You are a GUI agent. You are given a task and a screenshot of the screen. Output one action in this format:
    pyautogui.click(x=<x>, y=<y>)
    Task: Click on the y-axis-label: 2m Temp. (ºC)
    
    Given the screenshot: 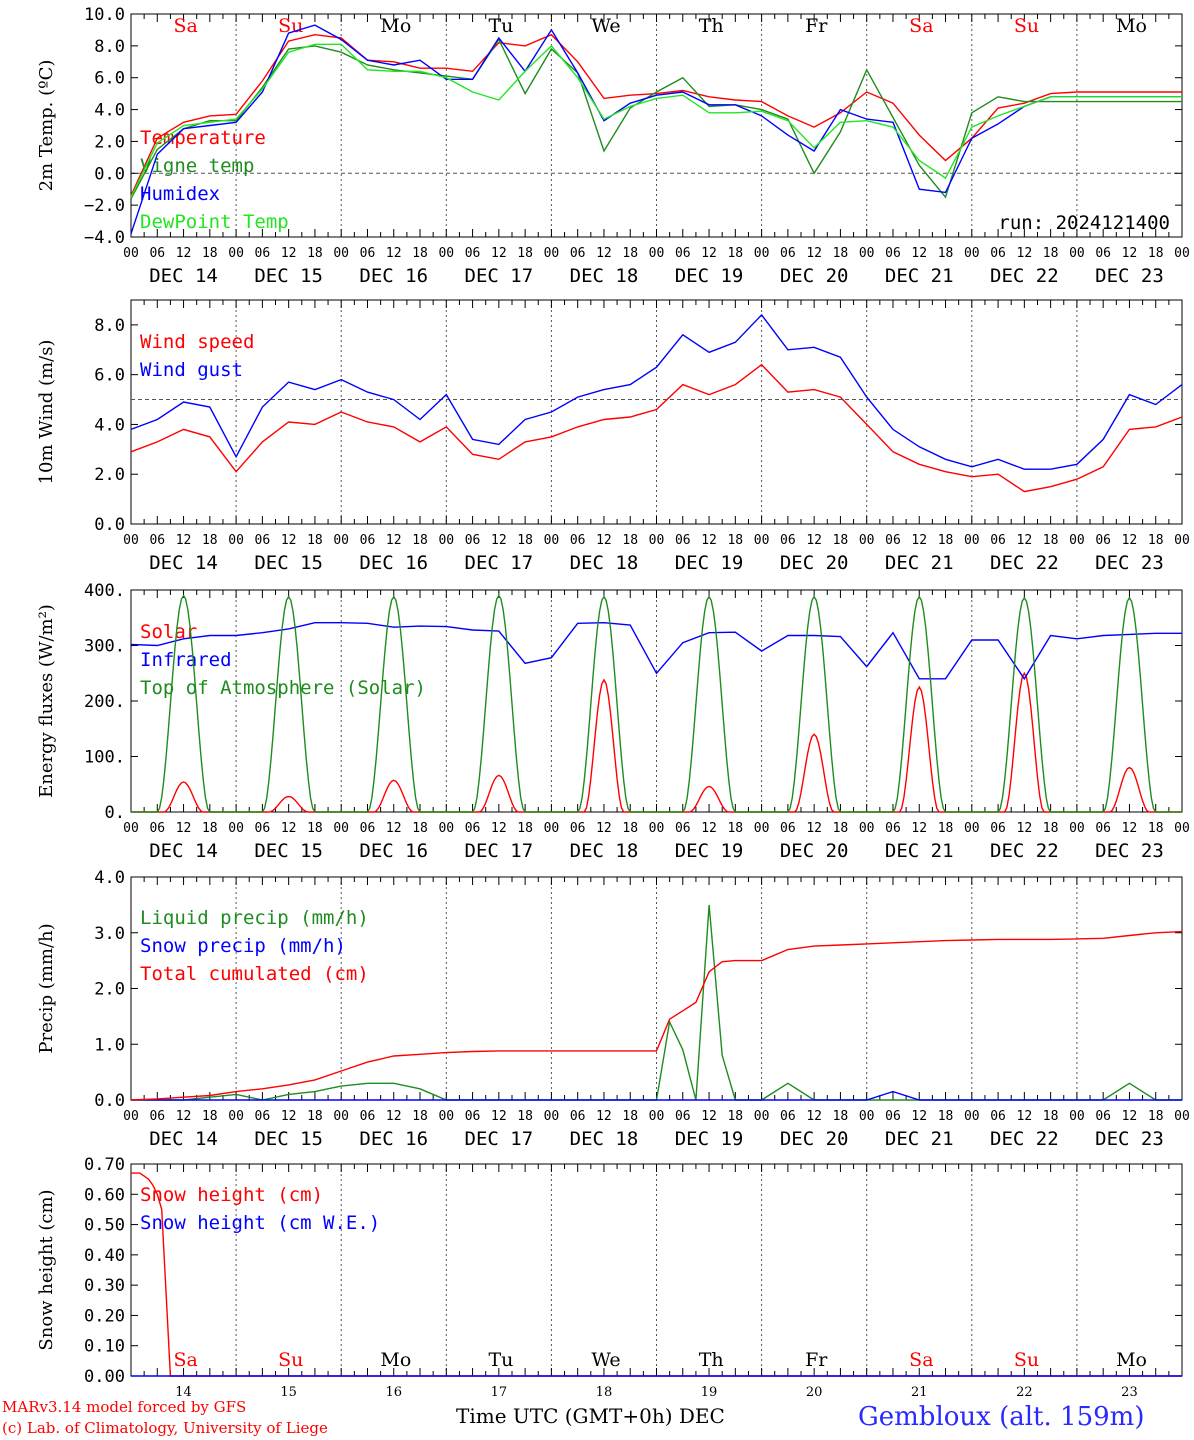 What is the action you would take?
    pyautogui.click(x=46, y=126)
    